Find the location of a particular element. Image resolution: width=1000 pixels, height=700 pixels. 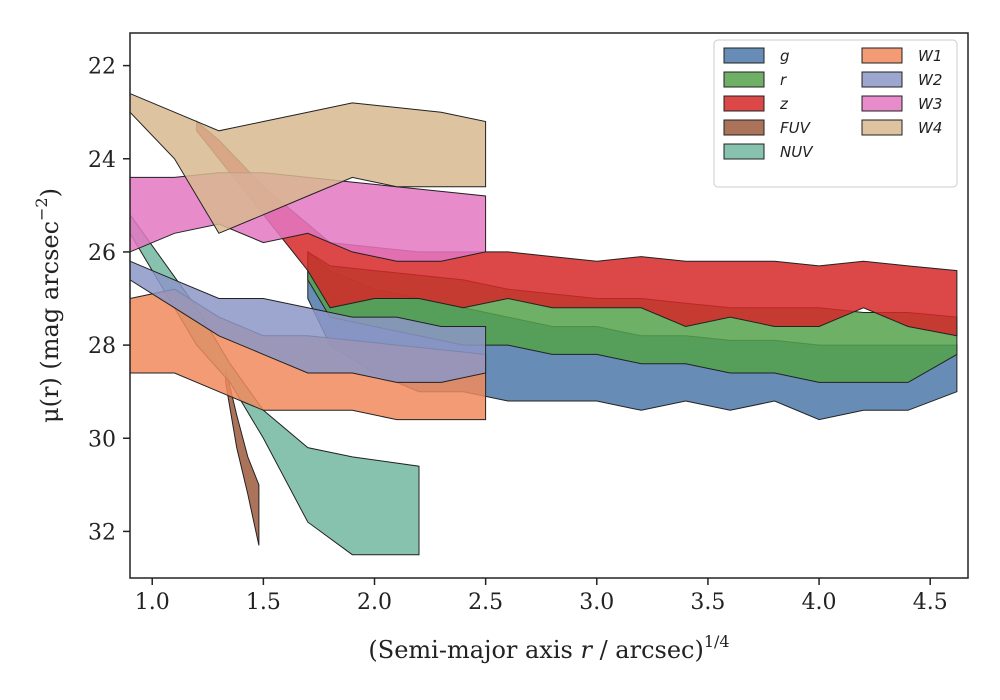

legend-swatch-w2 is located at coordinates (882, 79).